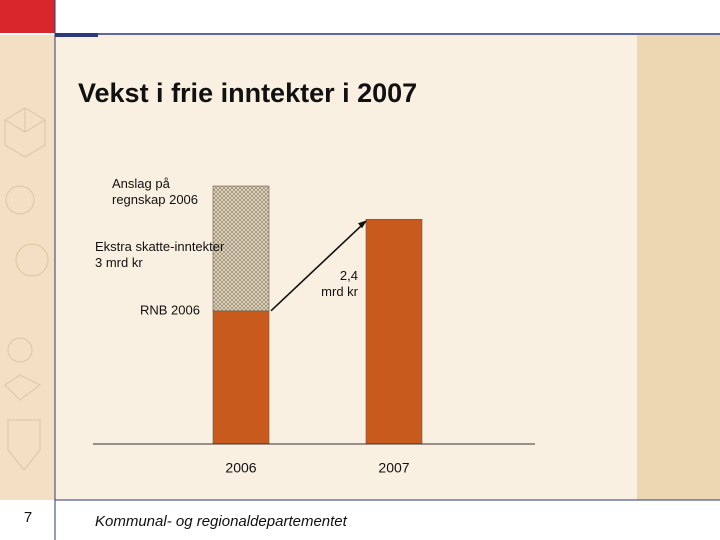 The width and height of the screenshot is (720, 540). What do you see at coordinates (240, 468) in the screenshot?
I see `x-tick-label: 2006` at bounding box center [240, 468].